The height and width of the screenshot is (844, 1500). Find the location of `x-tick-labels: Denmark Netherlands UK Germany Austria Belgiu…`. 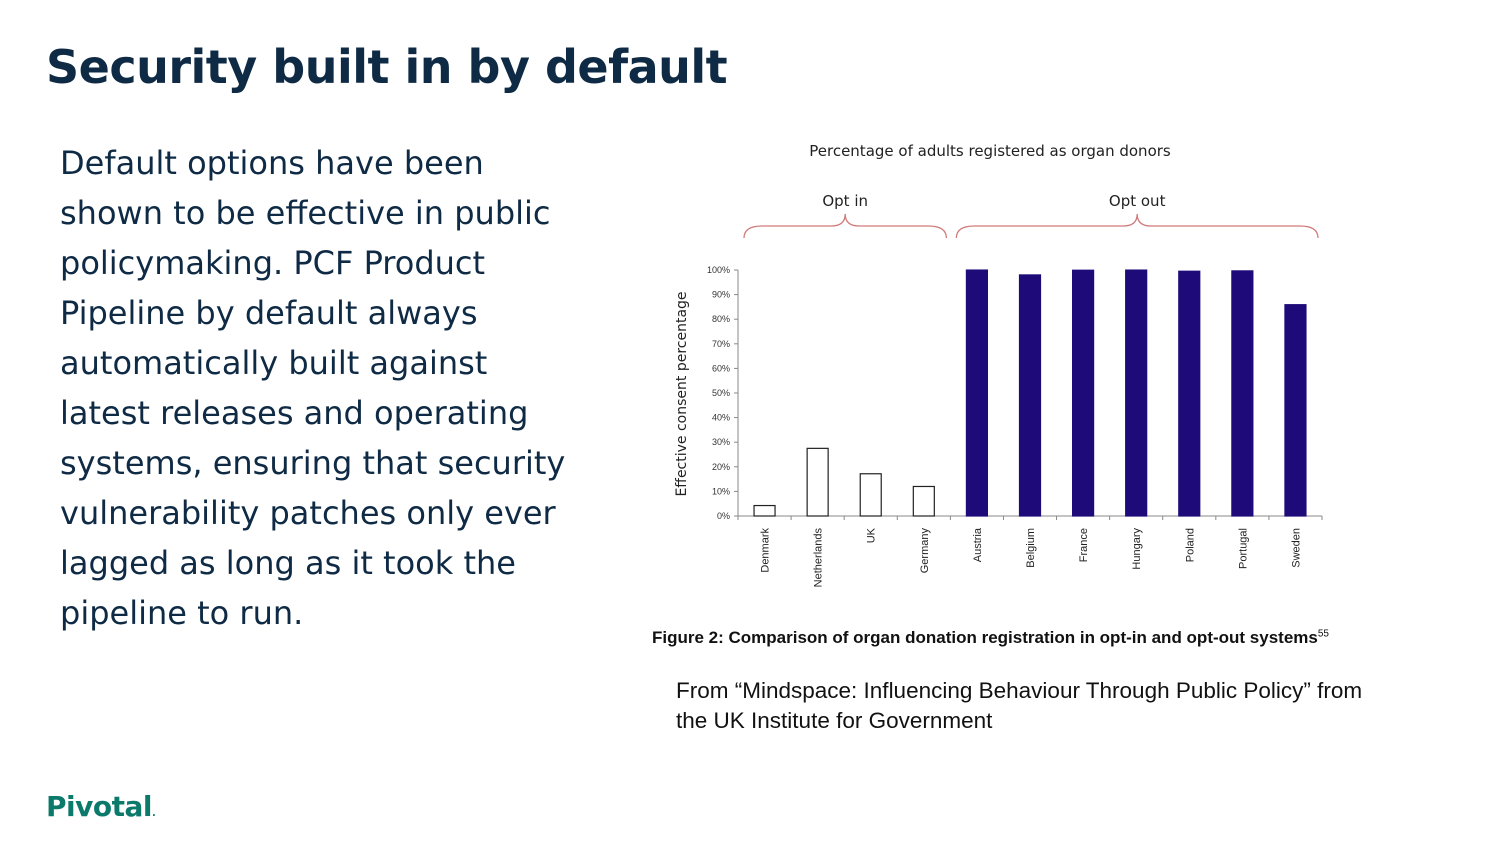

x-tick-labels: Denmark Netherlands UK Germany Austria Belgiu… is located at coordinates (1031, 557).